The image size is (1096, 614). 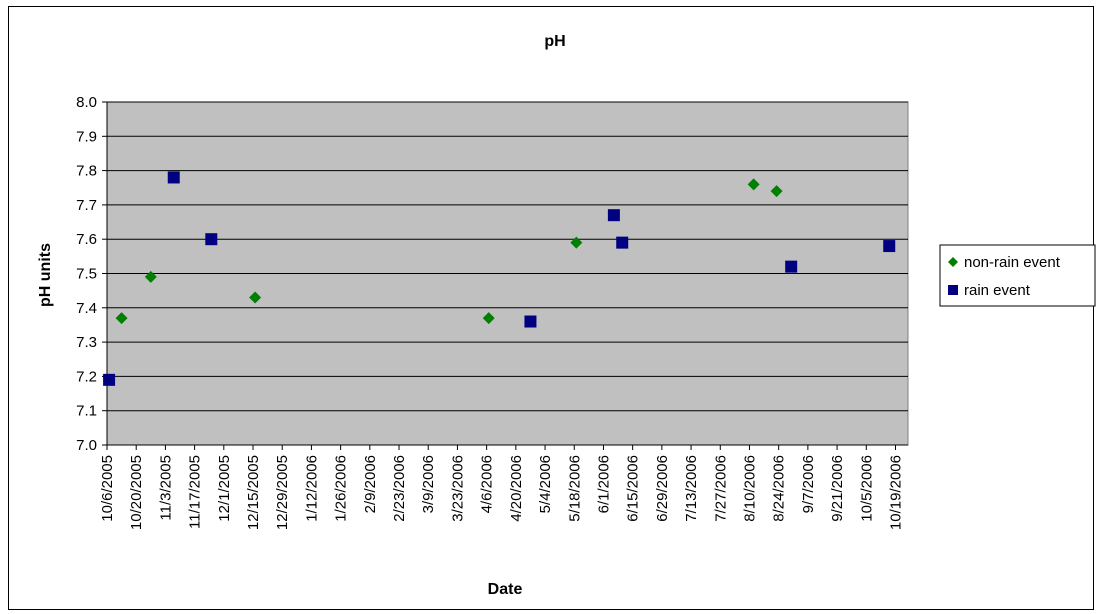 I want to click on y-tick-label: 7.8, so click(x=86, y=171).